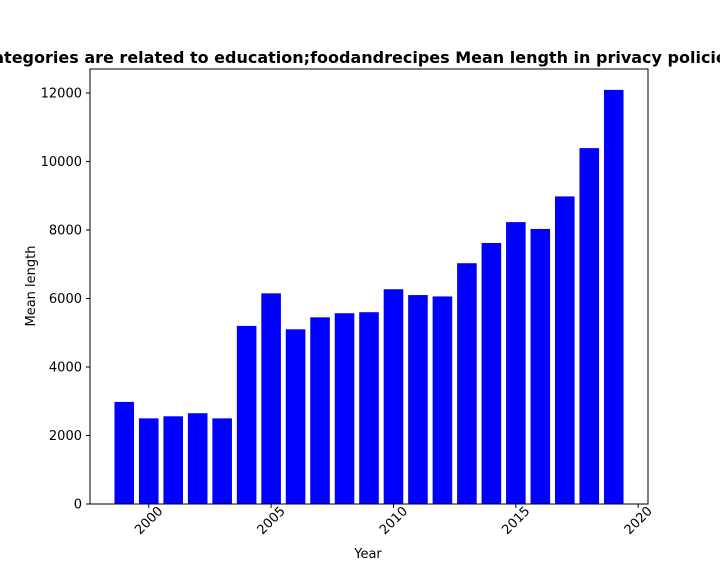 The image size is (720, 576). Describe the element at coordinates (369, 408) in the screenshot. I see `bar-2009` at that location.